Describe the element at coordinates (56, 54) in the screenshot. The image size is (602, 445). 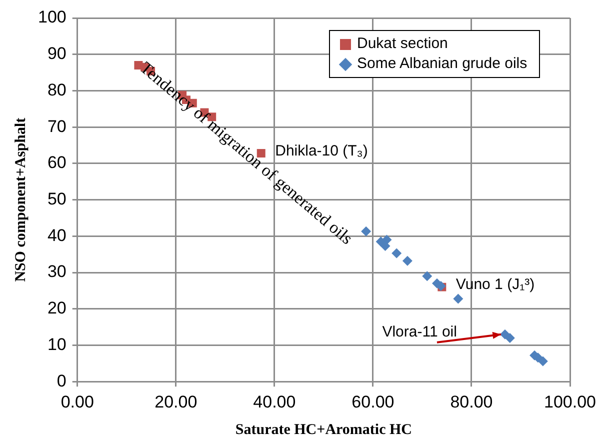
I see `y-tick-label: 90` at that location.